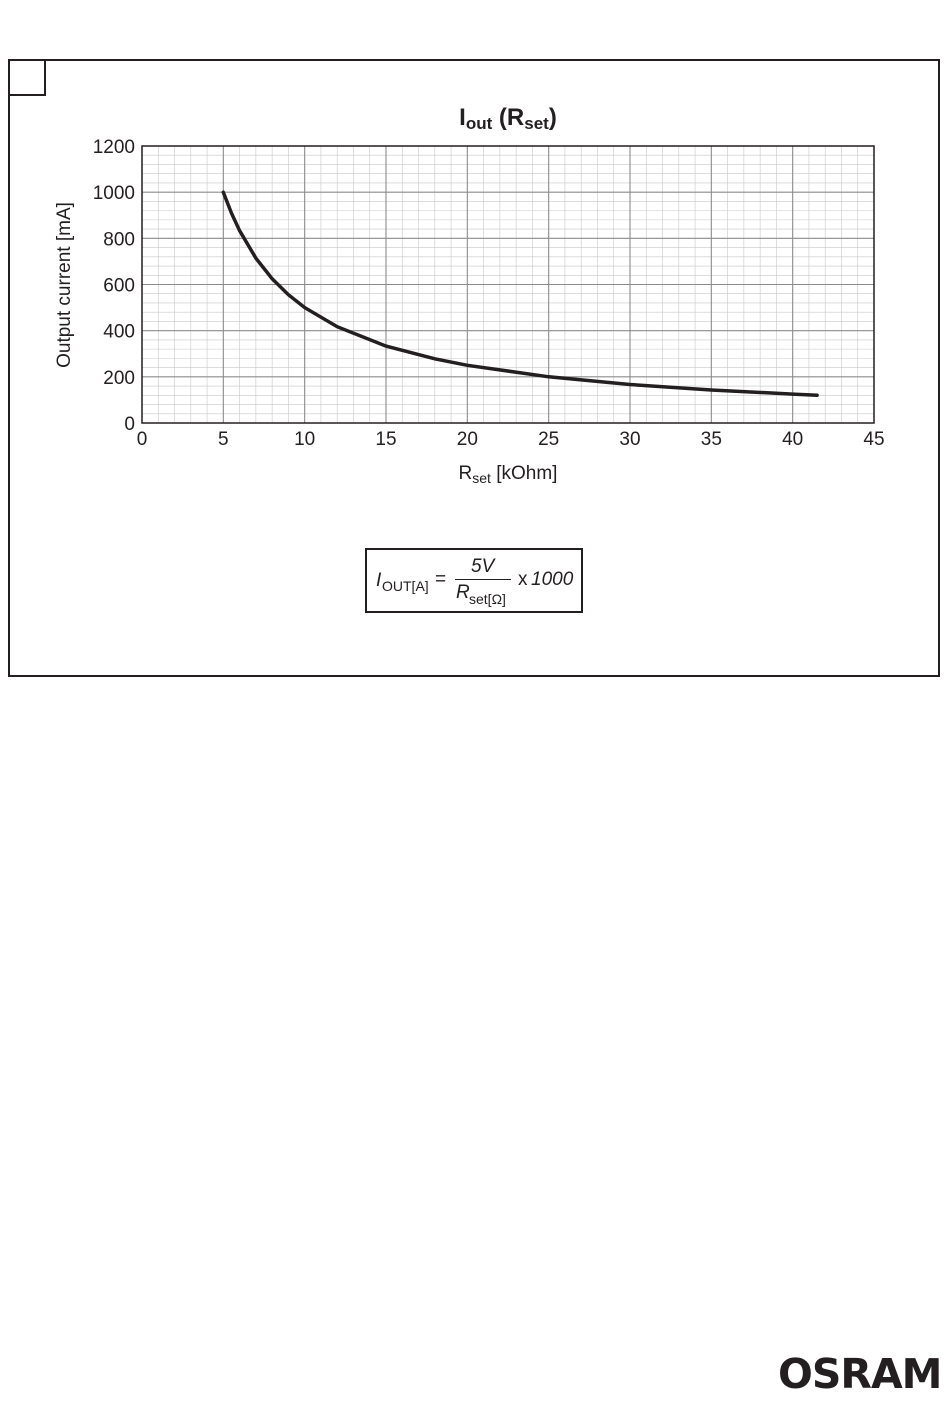 The height and width of the screenshot is (1402, 950). What do you see at coordinates (629, 439) in the screenshot?
I see `x-tick-label: 30` at bounding box center [629, 439].